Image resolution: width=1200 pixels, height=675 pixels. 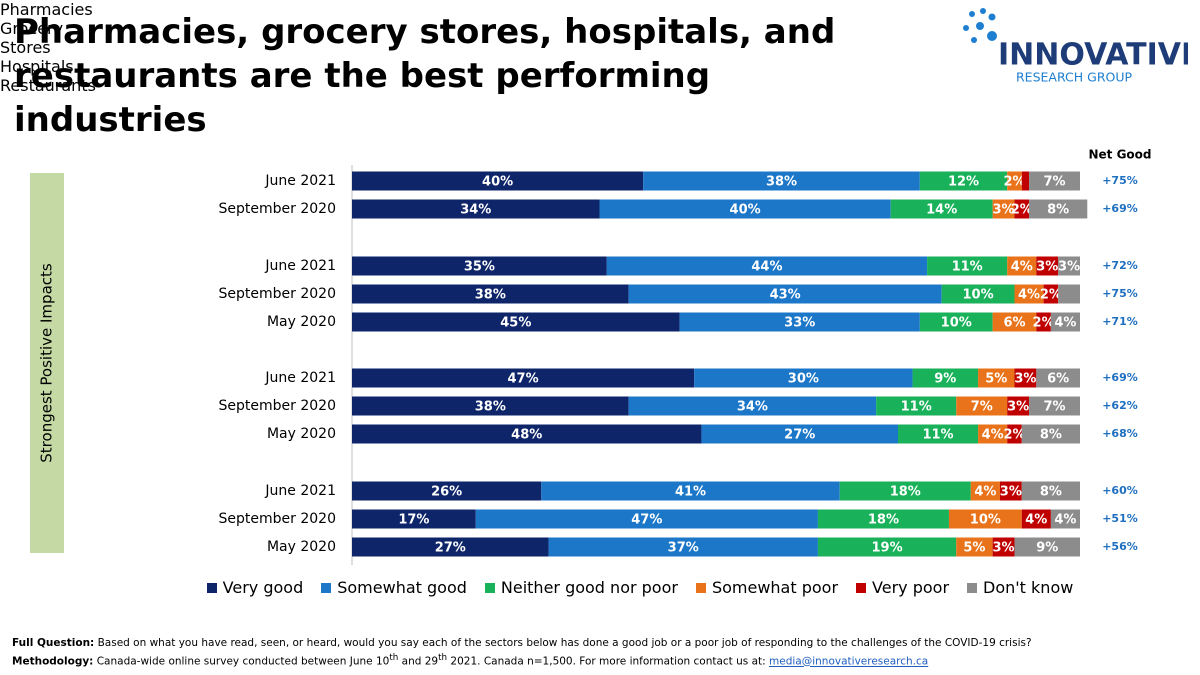 I want to click on legend-label: Somewhat good, so click(x=402, y=587).